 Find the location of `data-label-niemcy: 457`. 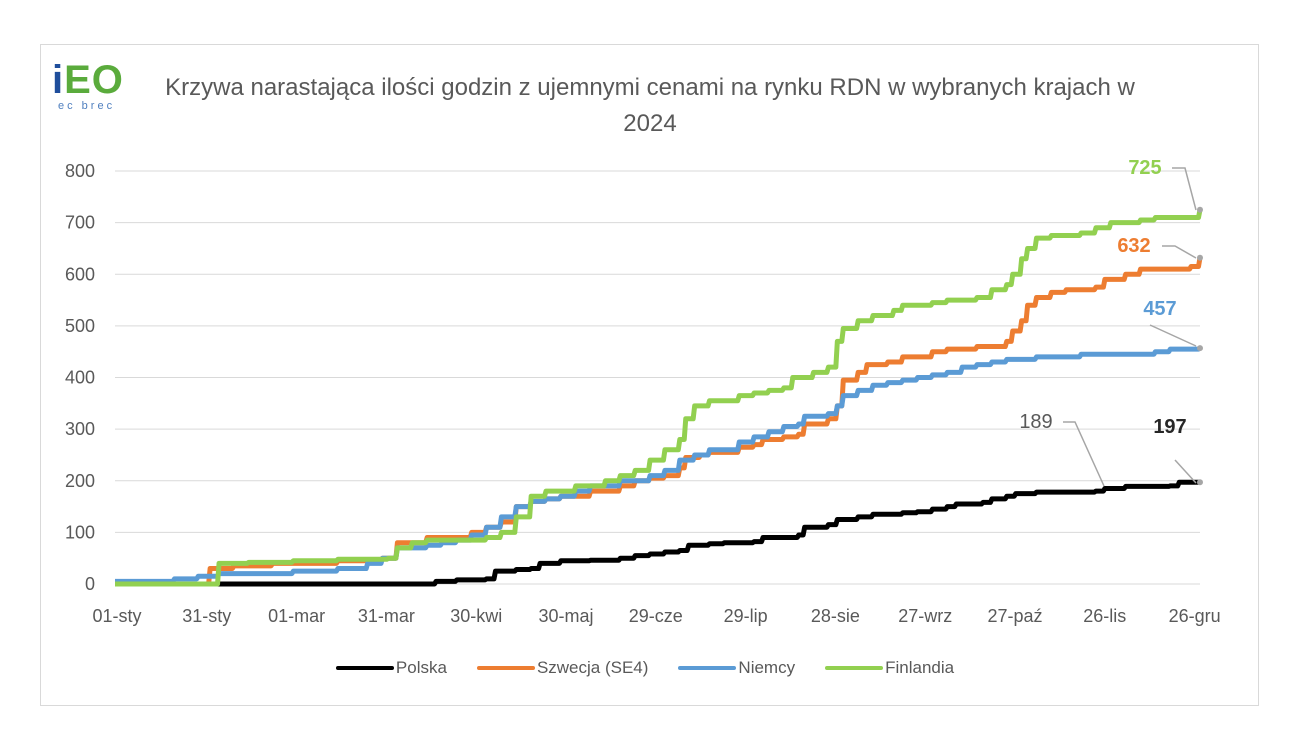

data-label-niemcy: 457 is located at coordinates (1159, 309).